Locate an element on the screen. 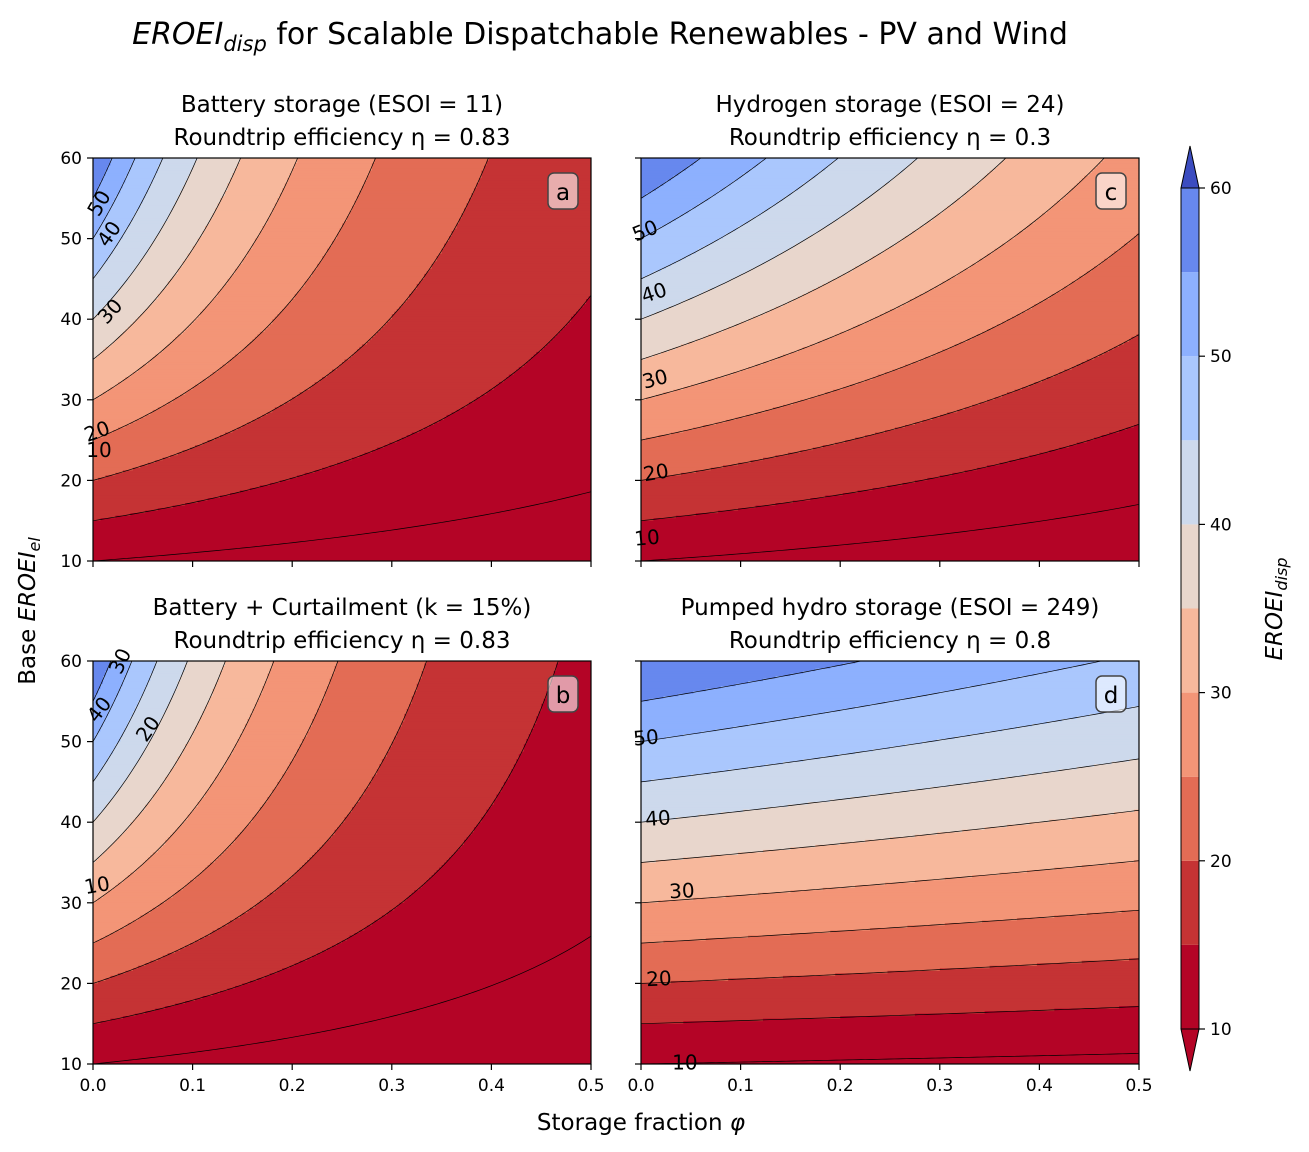  x-tick-label: 0.3 is located at coordinates (391, 1086).